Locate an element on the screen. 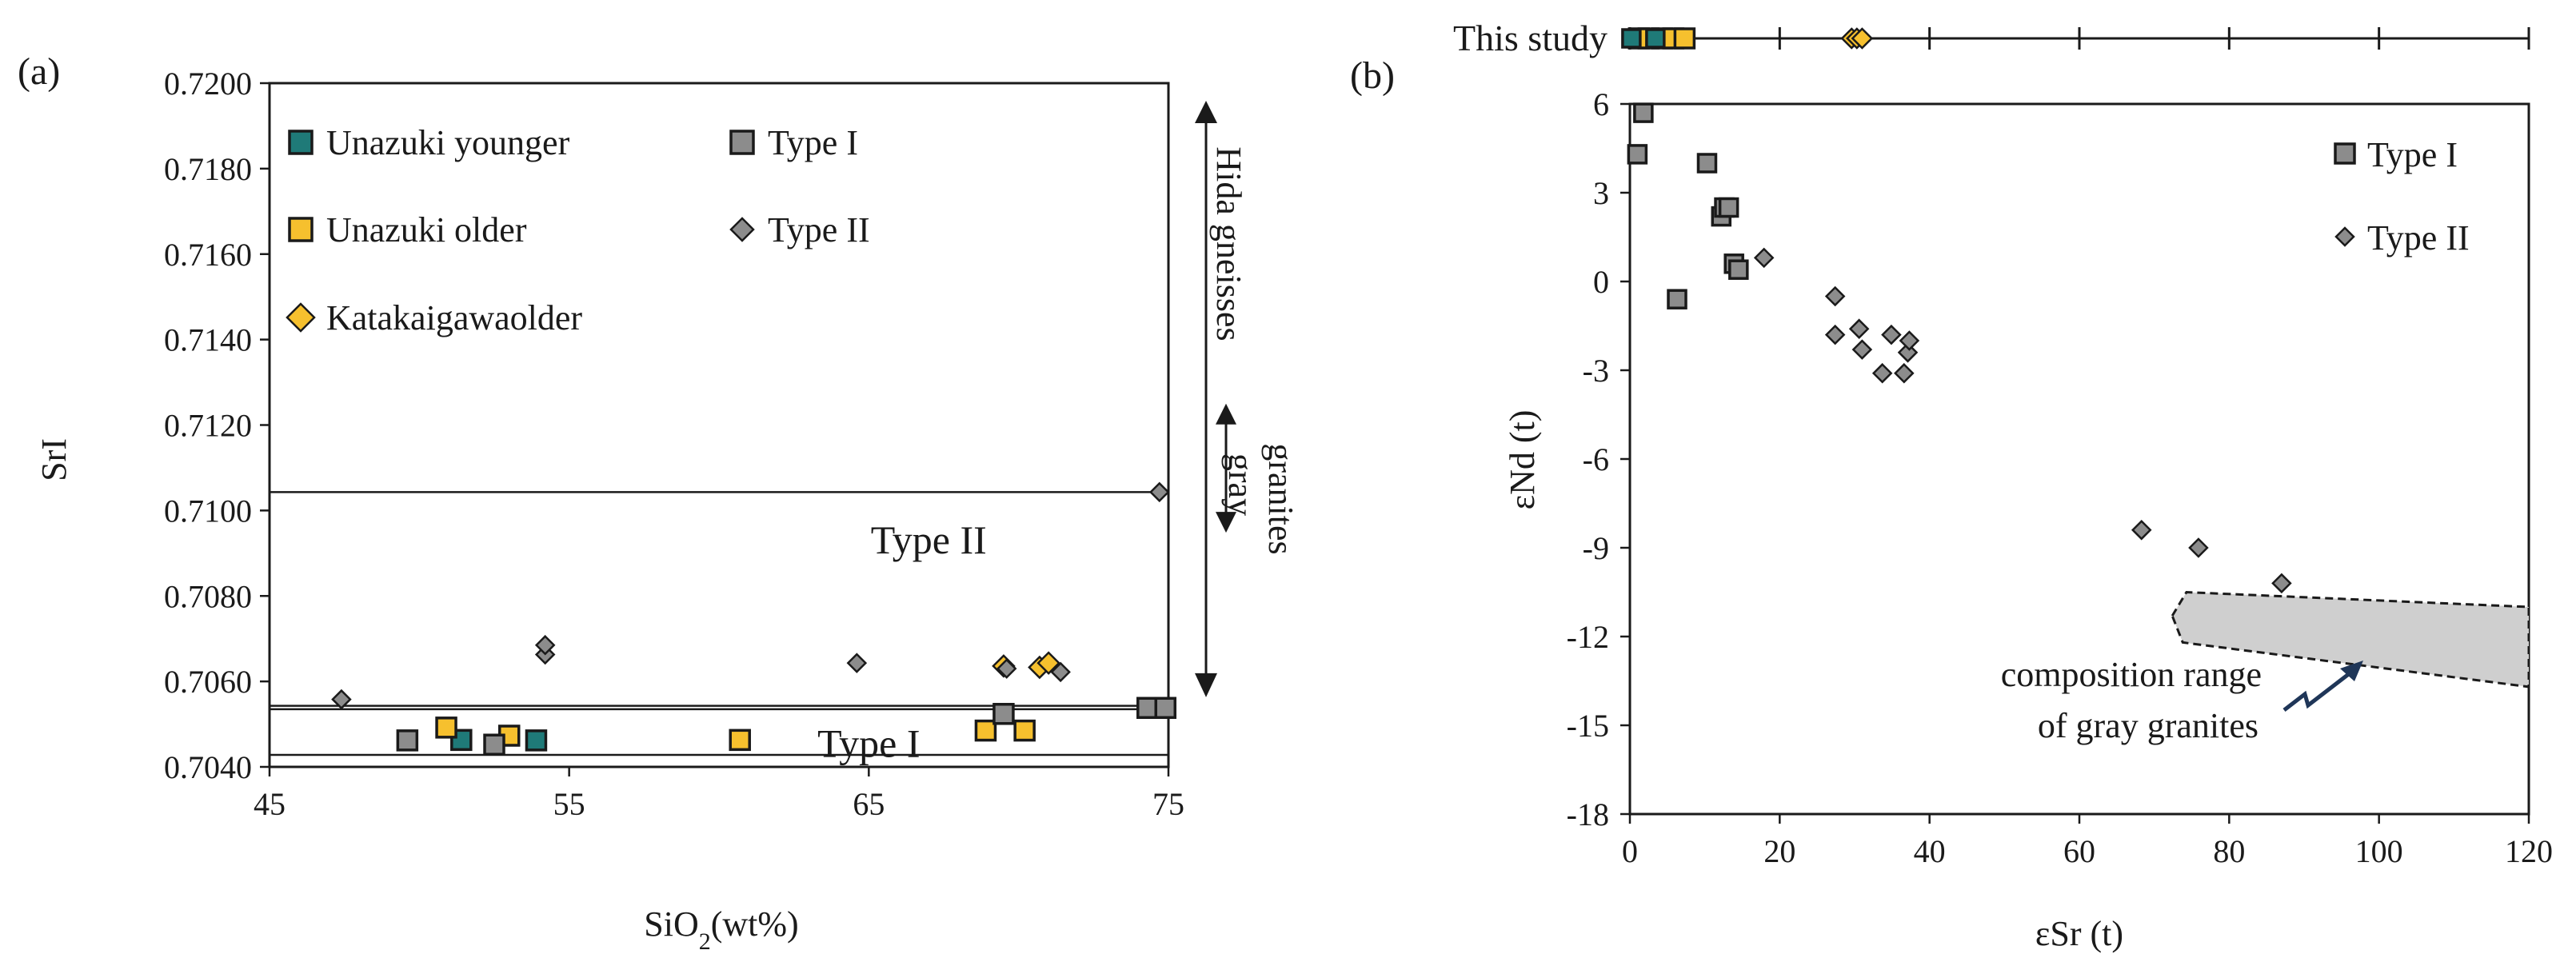 This screenshot has height=974, width=2576. hida-gneisses-label-spacer is located at coordinates (1188, 108).